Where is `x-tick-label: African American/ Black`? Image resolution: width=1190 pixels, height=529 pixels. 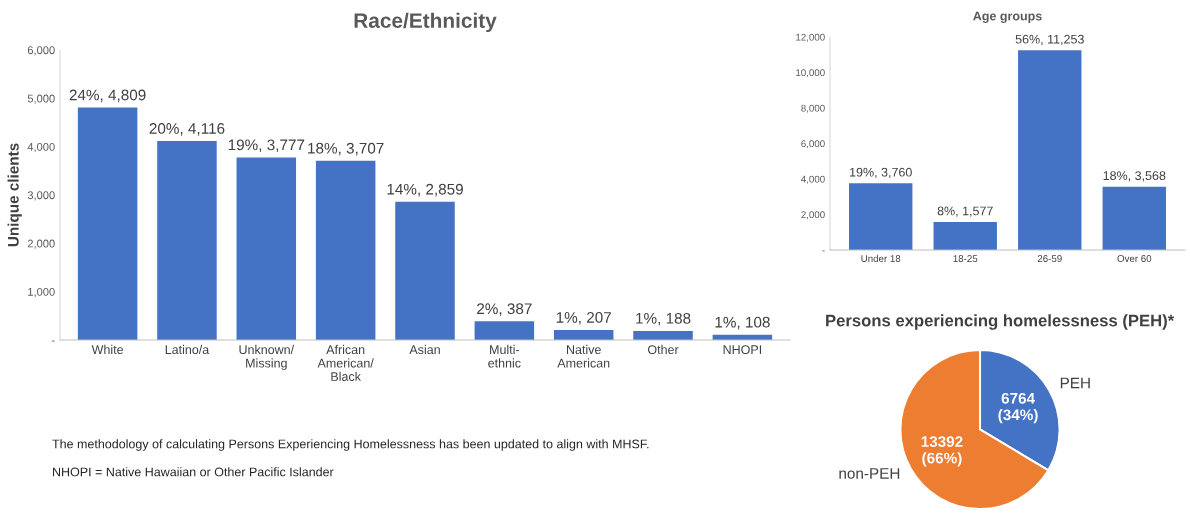
x-tick-label: African American/ Black is located at coordinates (345, 362).